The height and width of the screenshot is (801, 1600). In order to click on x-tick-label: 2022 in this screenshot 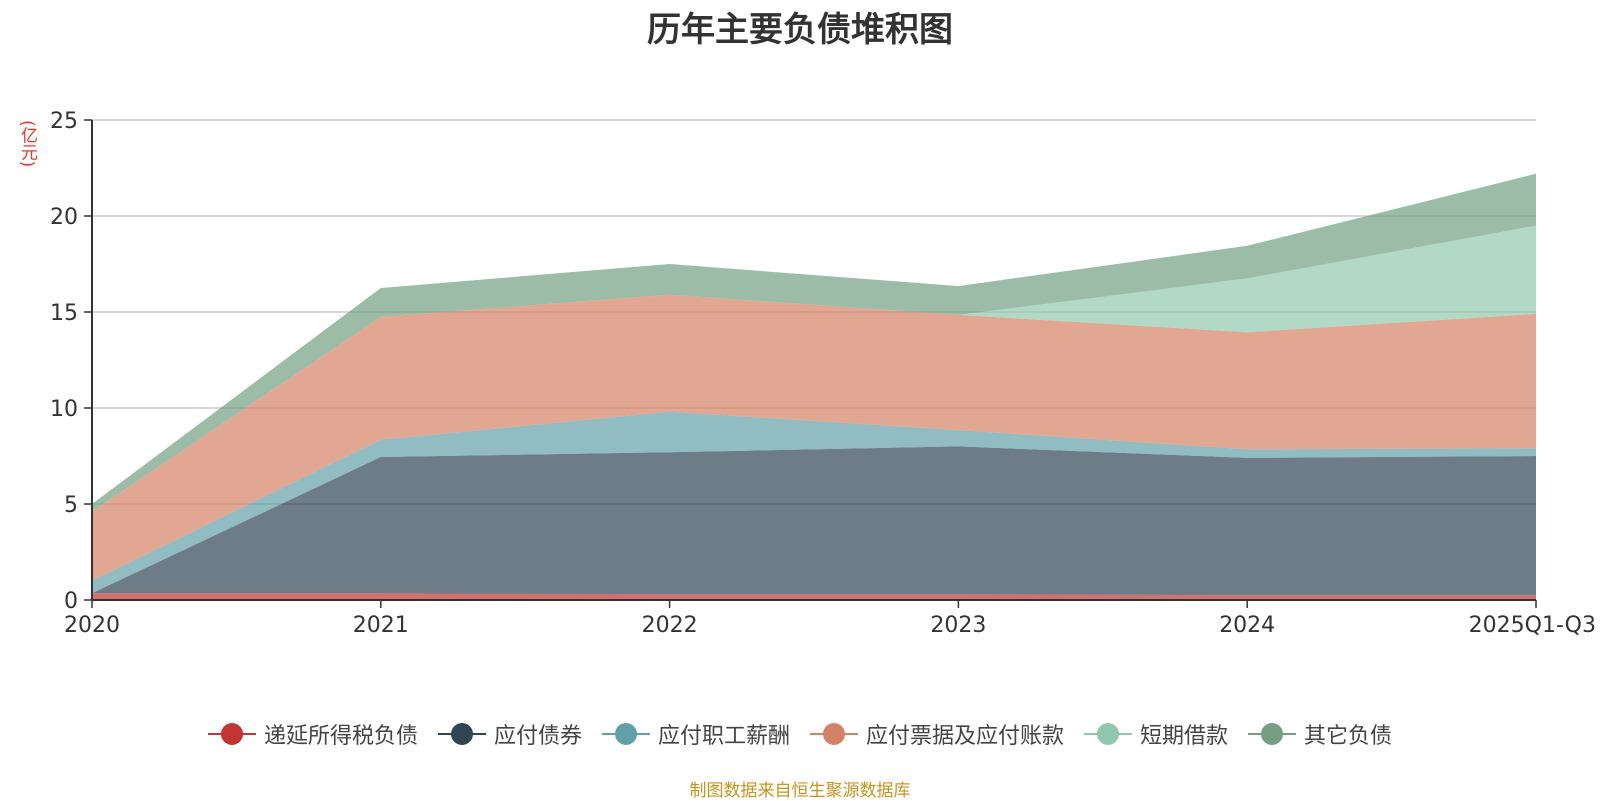, I will do `click(670, 625)`.